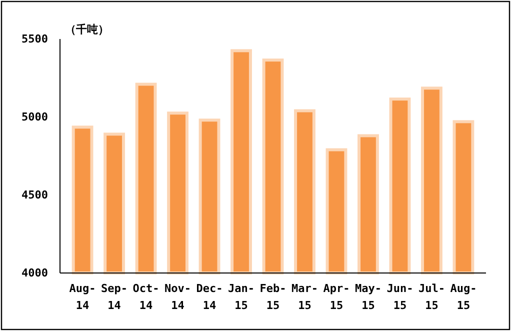  What do you see at coordinates (241, 297) in the screenshot?
I see `x-tick-label: Jan-15` at bounding box center [241, 297].